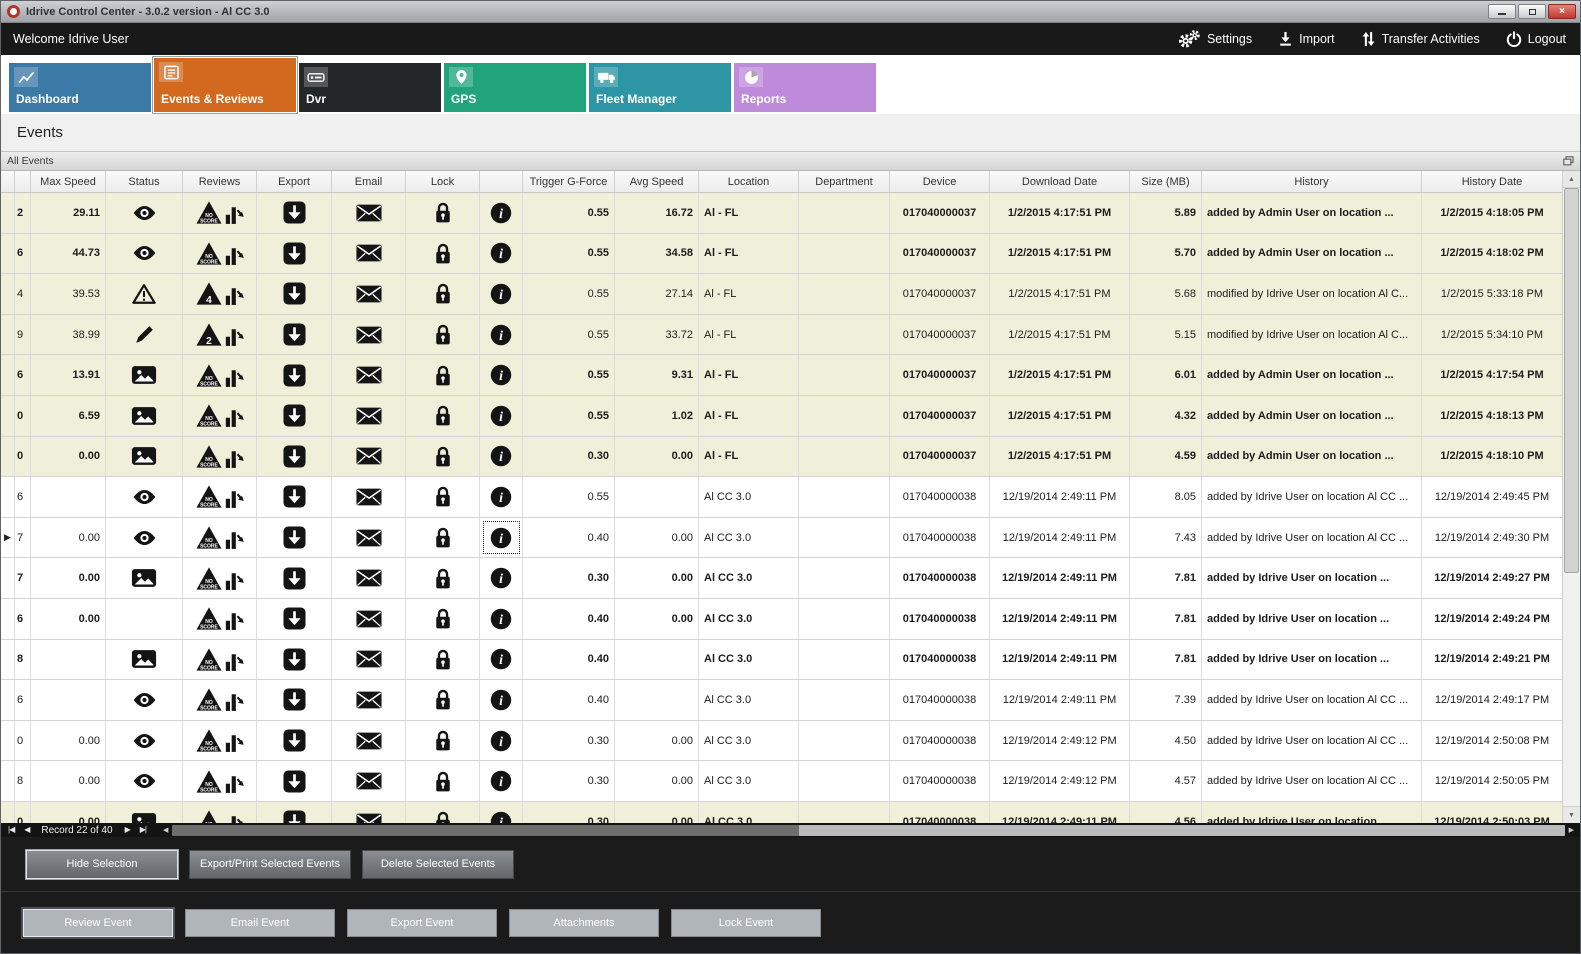 The height and width of the screenshot is (954, 1581). I want to click on column-header-export: Export, so click(294, 181).